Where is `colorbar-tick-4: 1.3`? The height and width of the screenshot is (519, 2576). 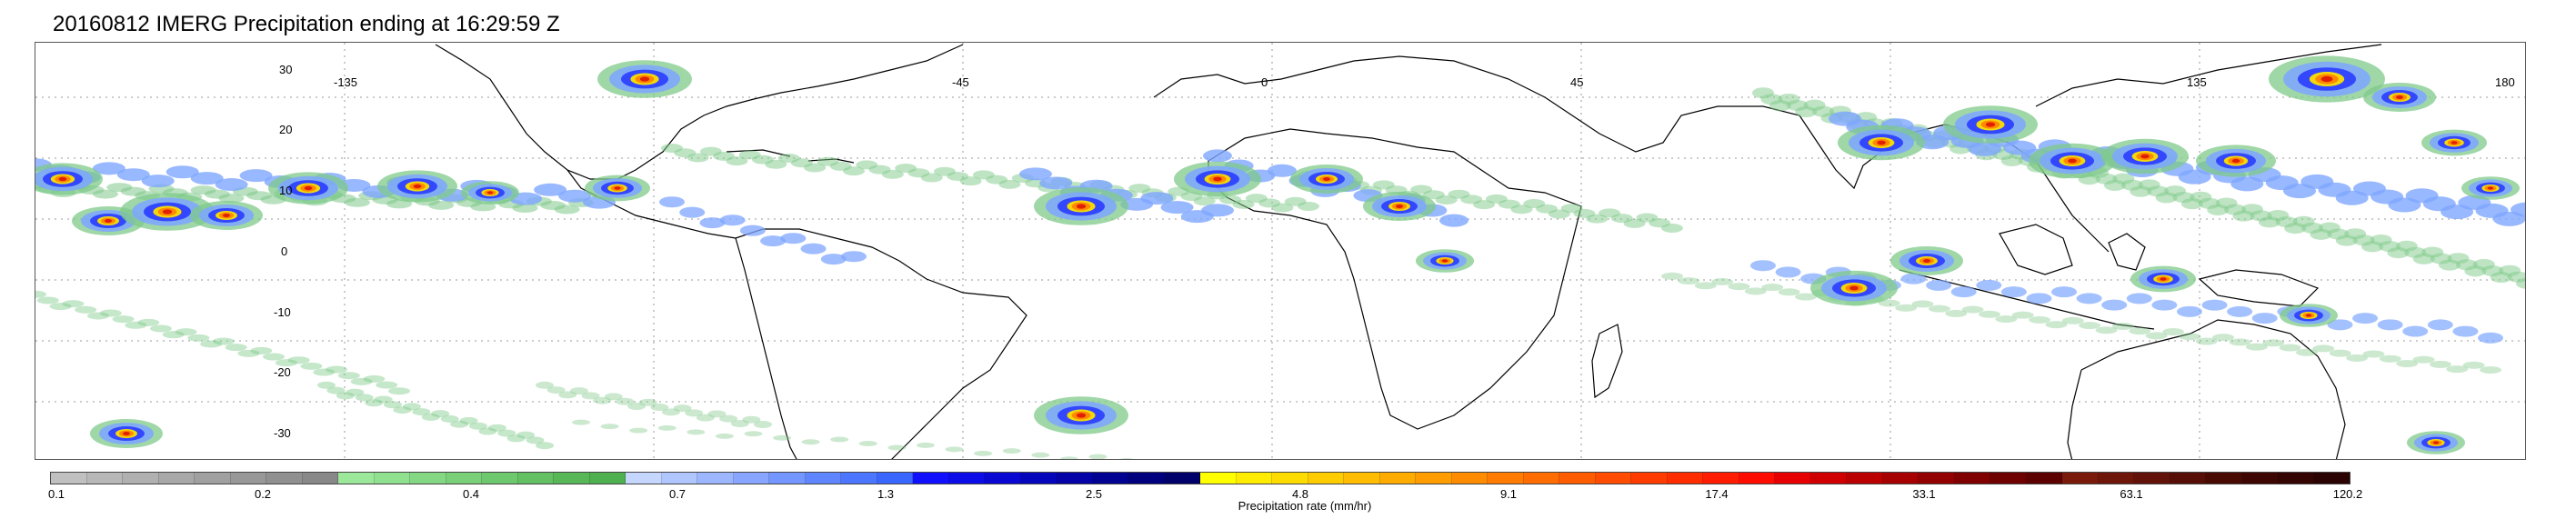
colorbar-tick-4: 1.3 is located at coordinates (886, 494).